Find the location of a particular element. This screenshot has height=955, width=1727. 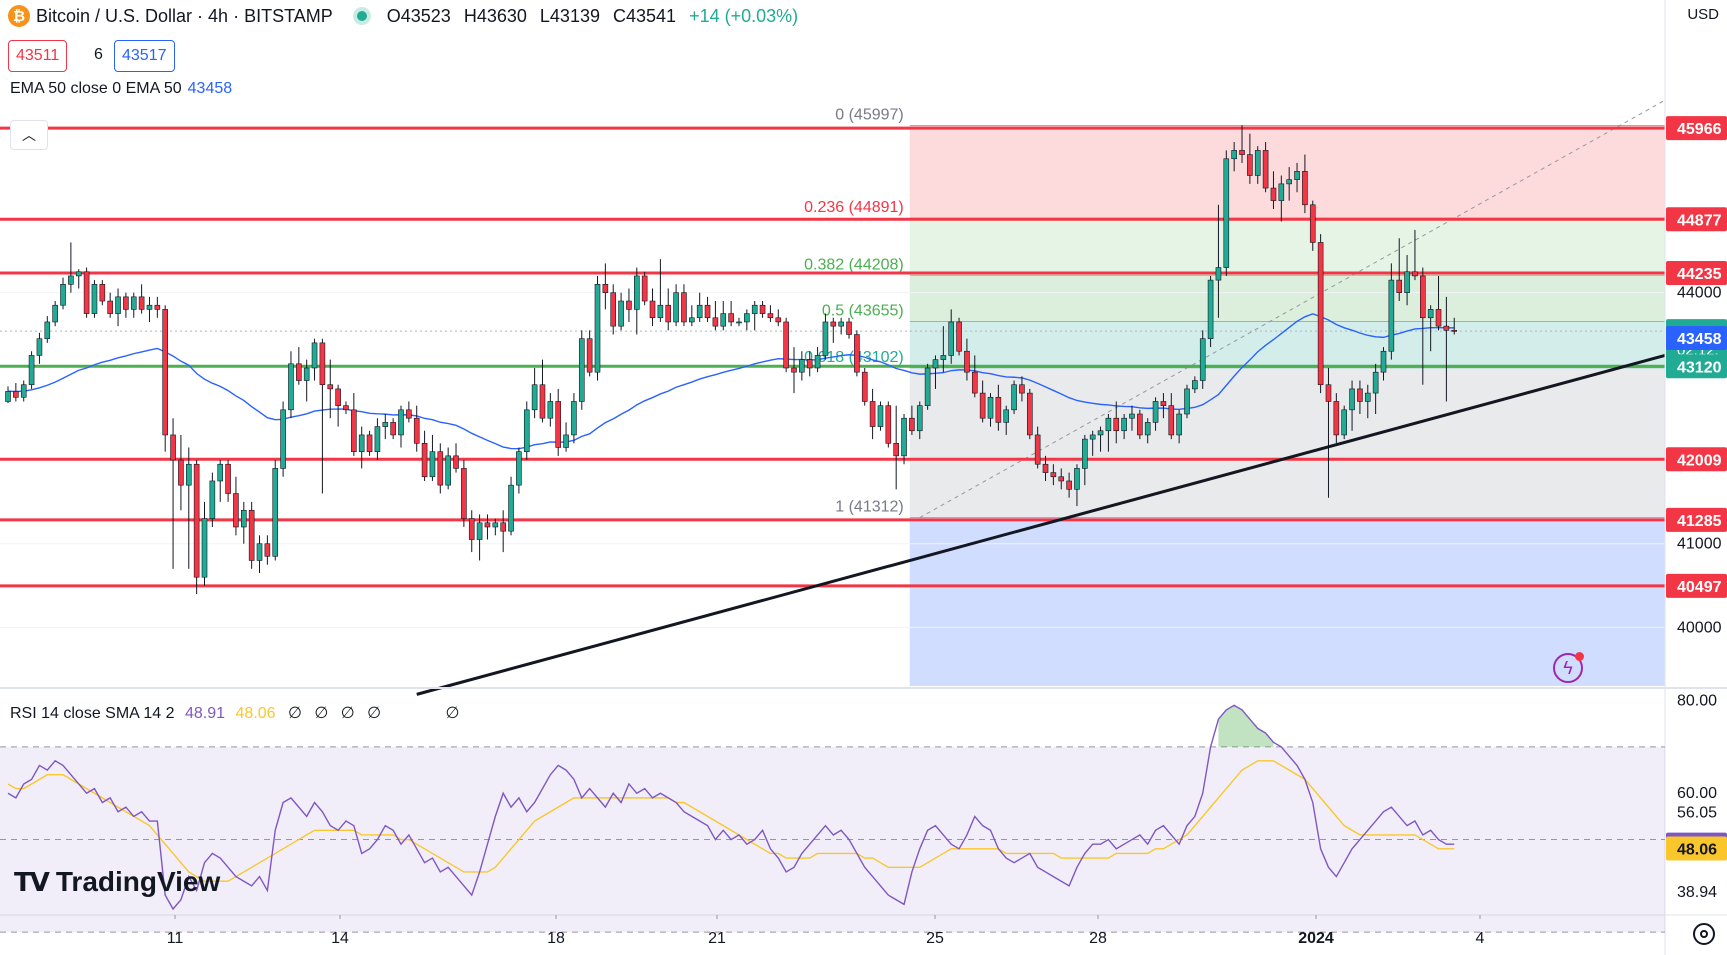

time-tick-label: 21 is located at coordinates (717, 938).